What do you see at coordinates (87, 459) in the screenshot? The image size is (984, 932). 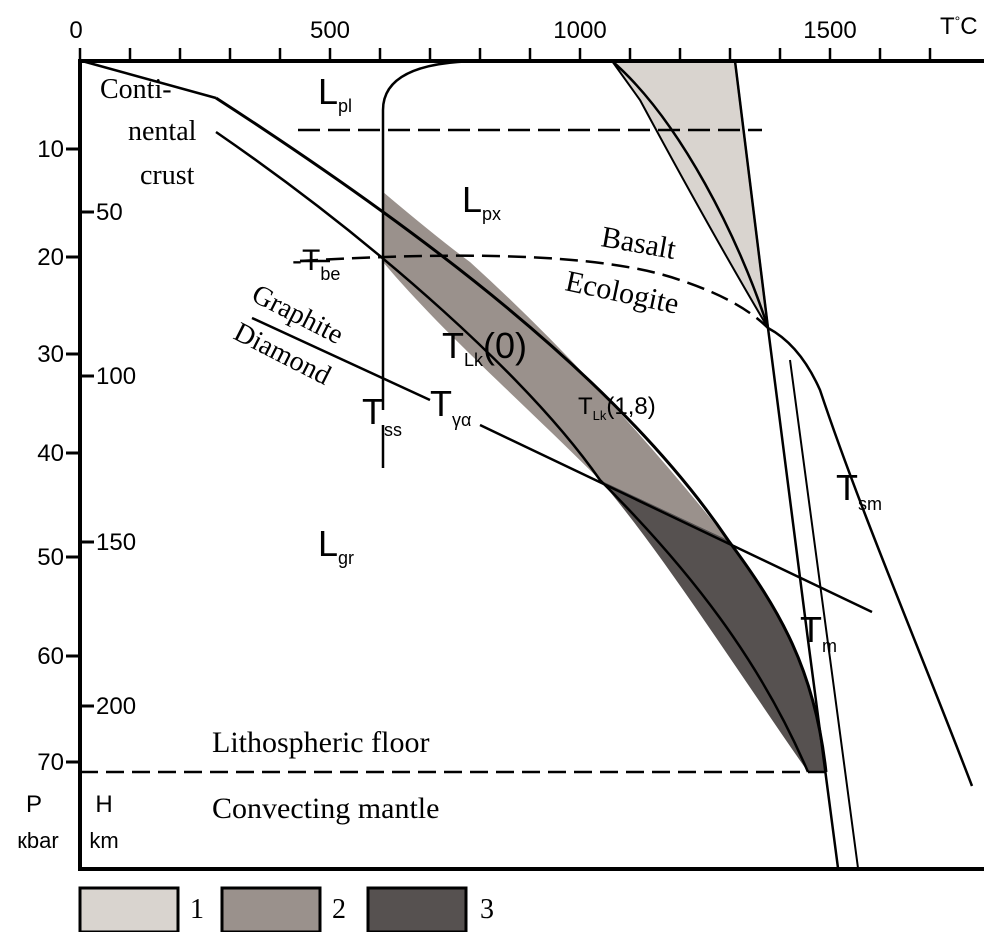 I see `depth-axis-ticks` at bounding box center [87, 459].